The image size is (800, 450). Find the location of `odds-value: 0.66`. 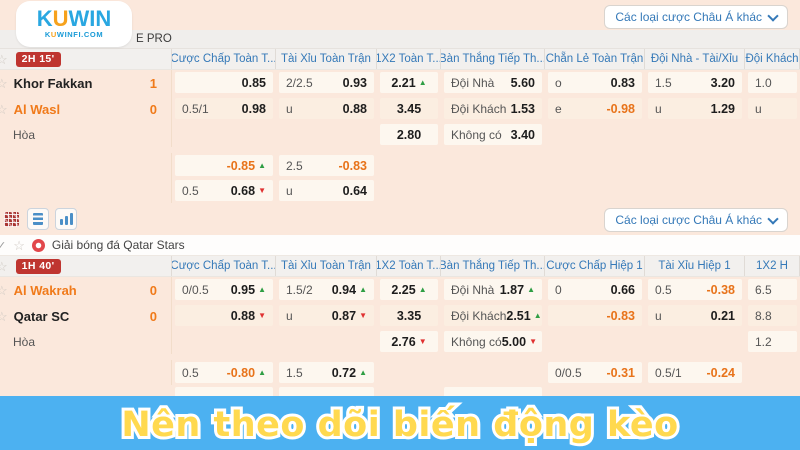

odds-value: 0.66 is located at coordinates (622, 289).